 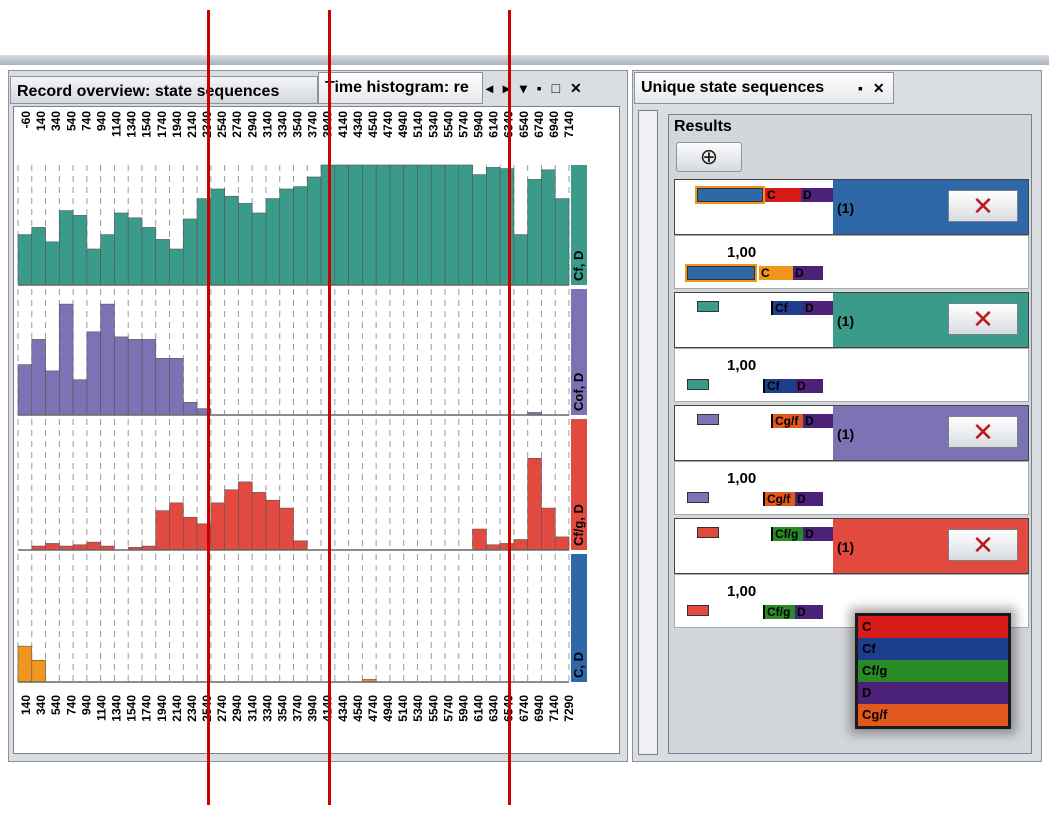 I want to click on tab-controls-right: ▪ ✕, so click(x=873, y=88).